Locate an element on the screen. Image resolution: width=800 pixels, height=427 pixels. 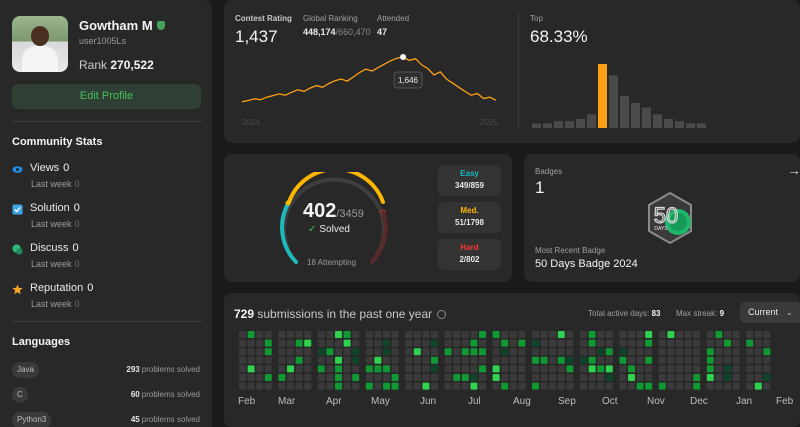
rating-highlight-point is located at coordinates (403, 57).